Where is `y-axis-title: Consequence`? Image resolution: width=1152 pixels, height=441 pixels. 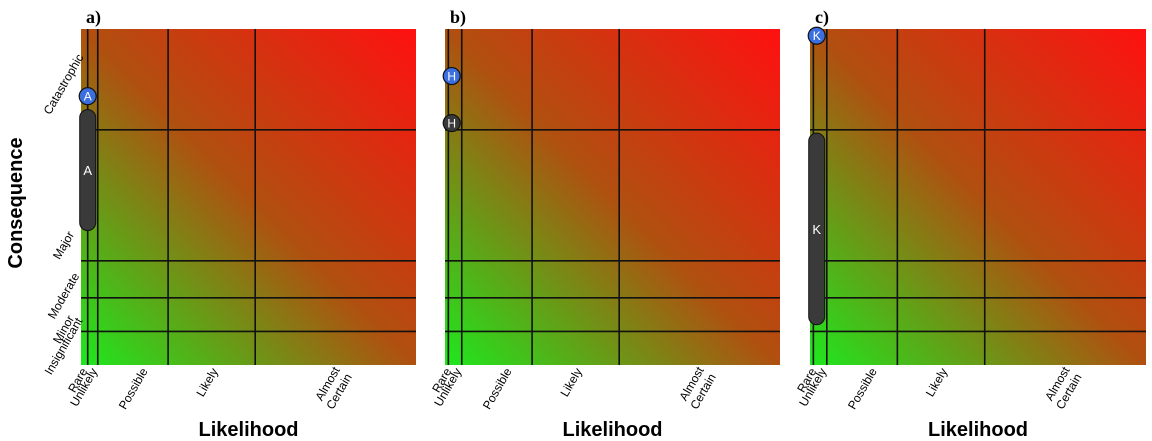 y-axis-title: Consequence is located at coordinates (16, 202).